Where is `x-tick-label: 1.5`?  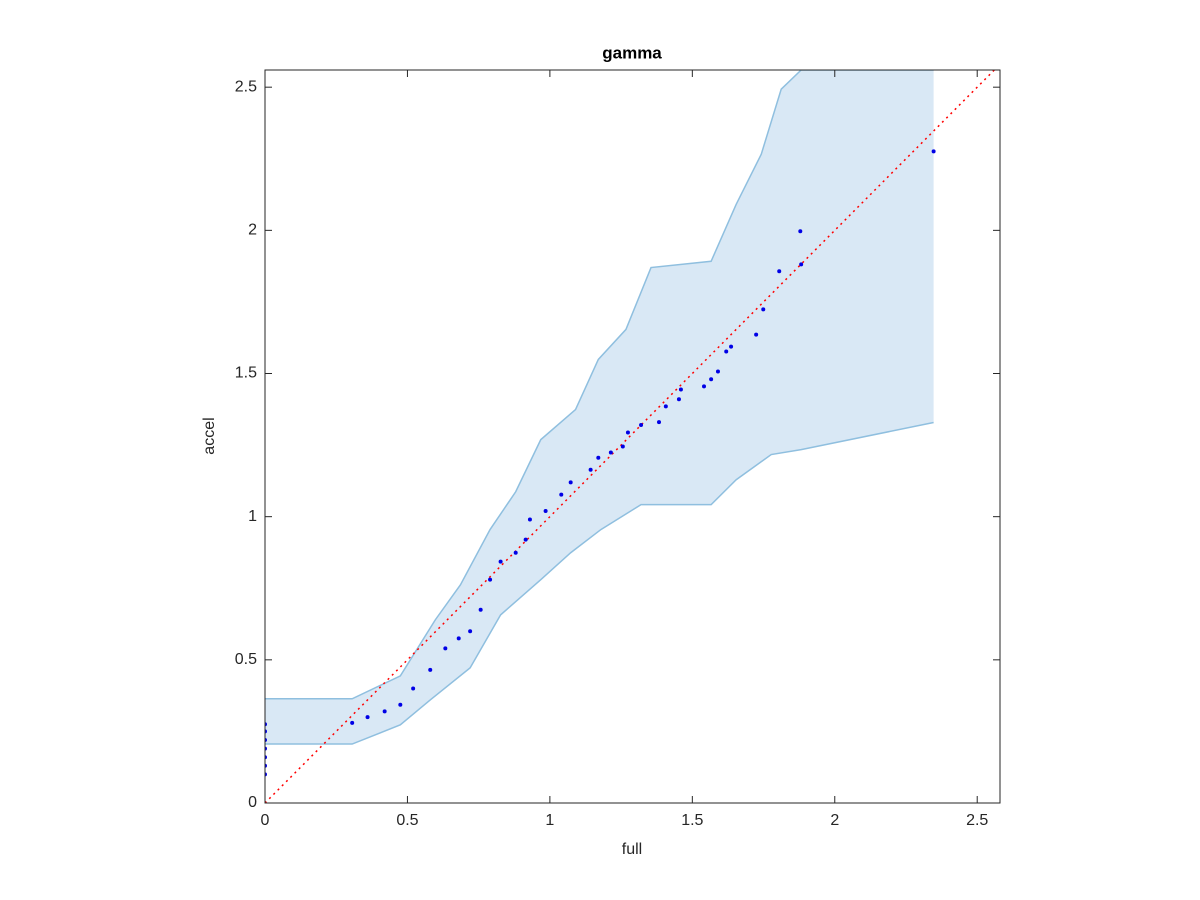
x-tick-label: 1.5 is located at coordinates (692, 820).